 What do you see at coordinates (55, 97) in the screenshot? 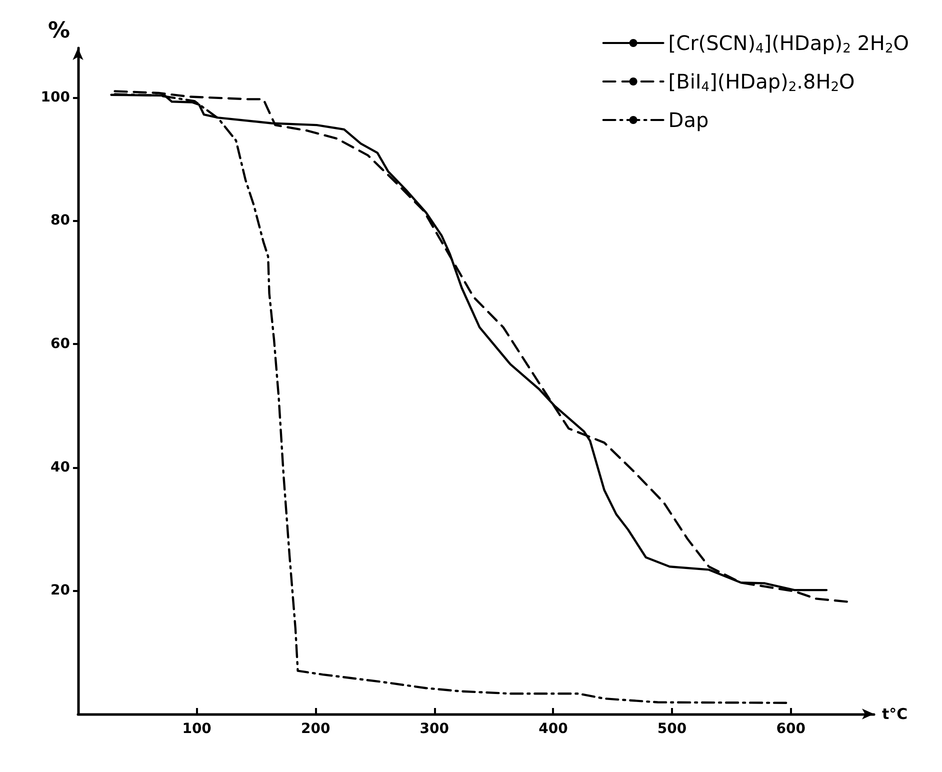
I see `y-tick-label: 100` at bounding box center [55, 97].